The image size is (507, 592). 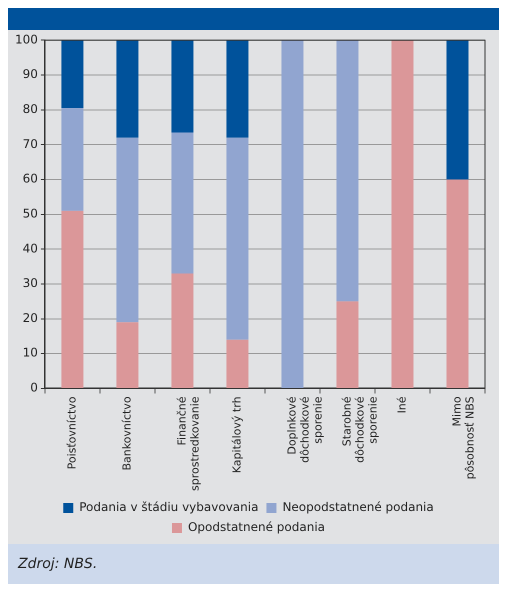 What do you see at coordinates (30, 74) in the screenshot?
I see `y-tick-label: 90` at bounding box center [30, 74].